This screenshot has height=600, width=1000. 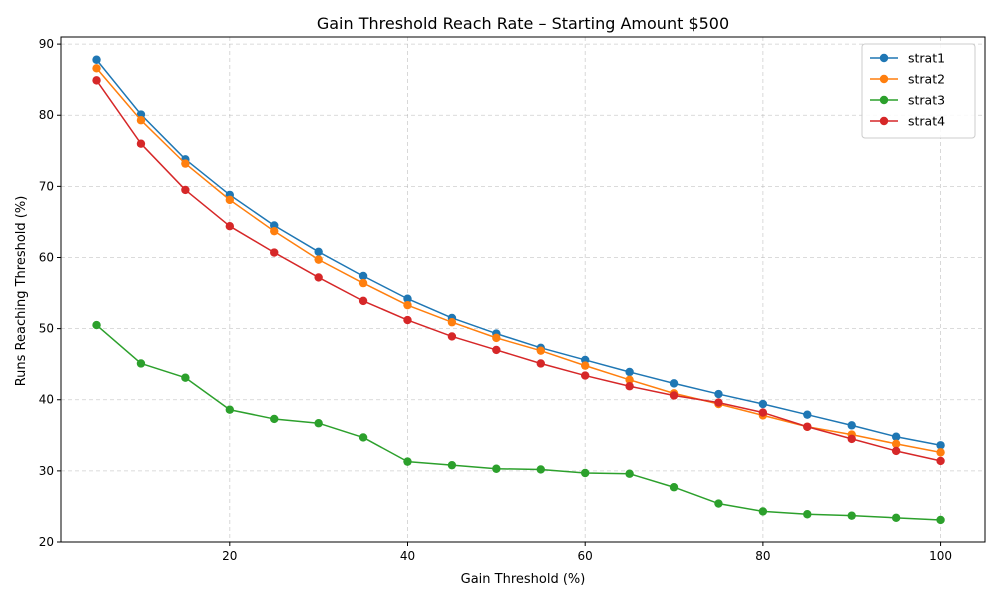 I want to click on y-tick-label: 80, so click(x=46, y=115).